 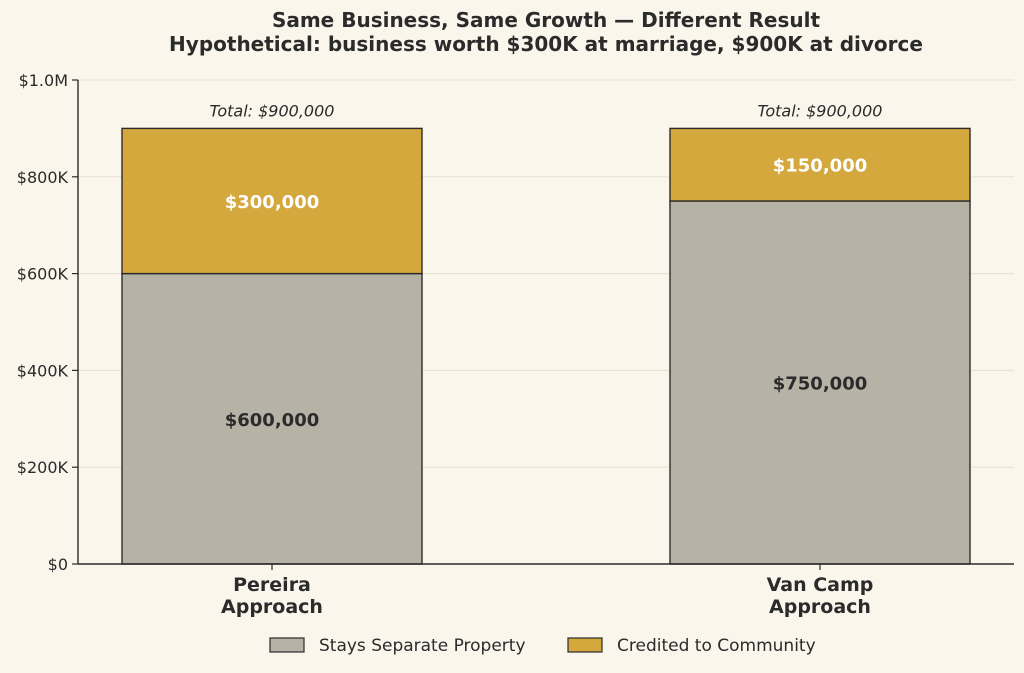 I want to click on bar-value-label: $150,000, so click(x=820, y=166).